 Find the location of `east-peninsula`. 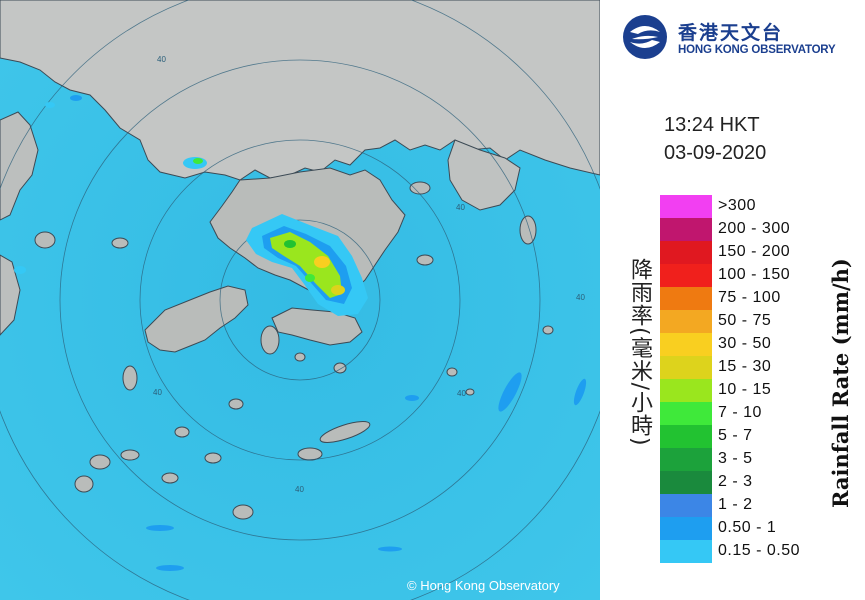

east-peninsula is located at coordinates (484, 175).